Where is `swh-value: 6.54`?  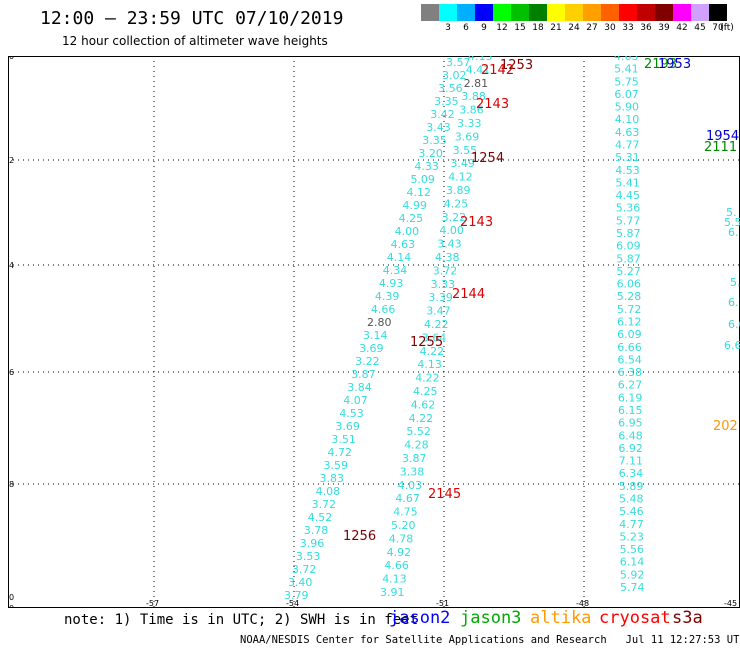 swh-value: 6.54 is located at coordinates (629, 359).